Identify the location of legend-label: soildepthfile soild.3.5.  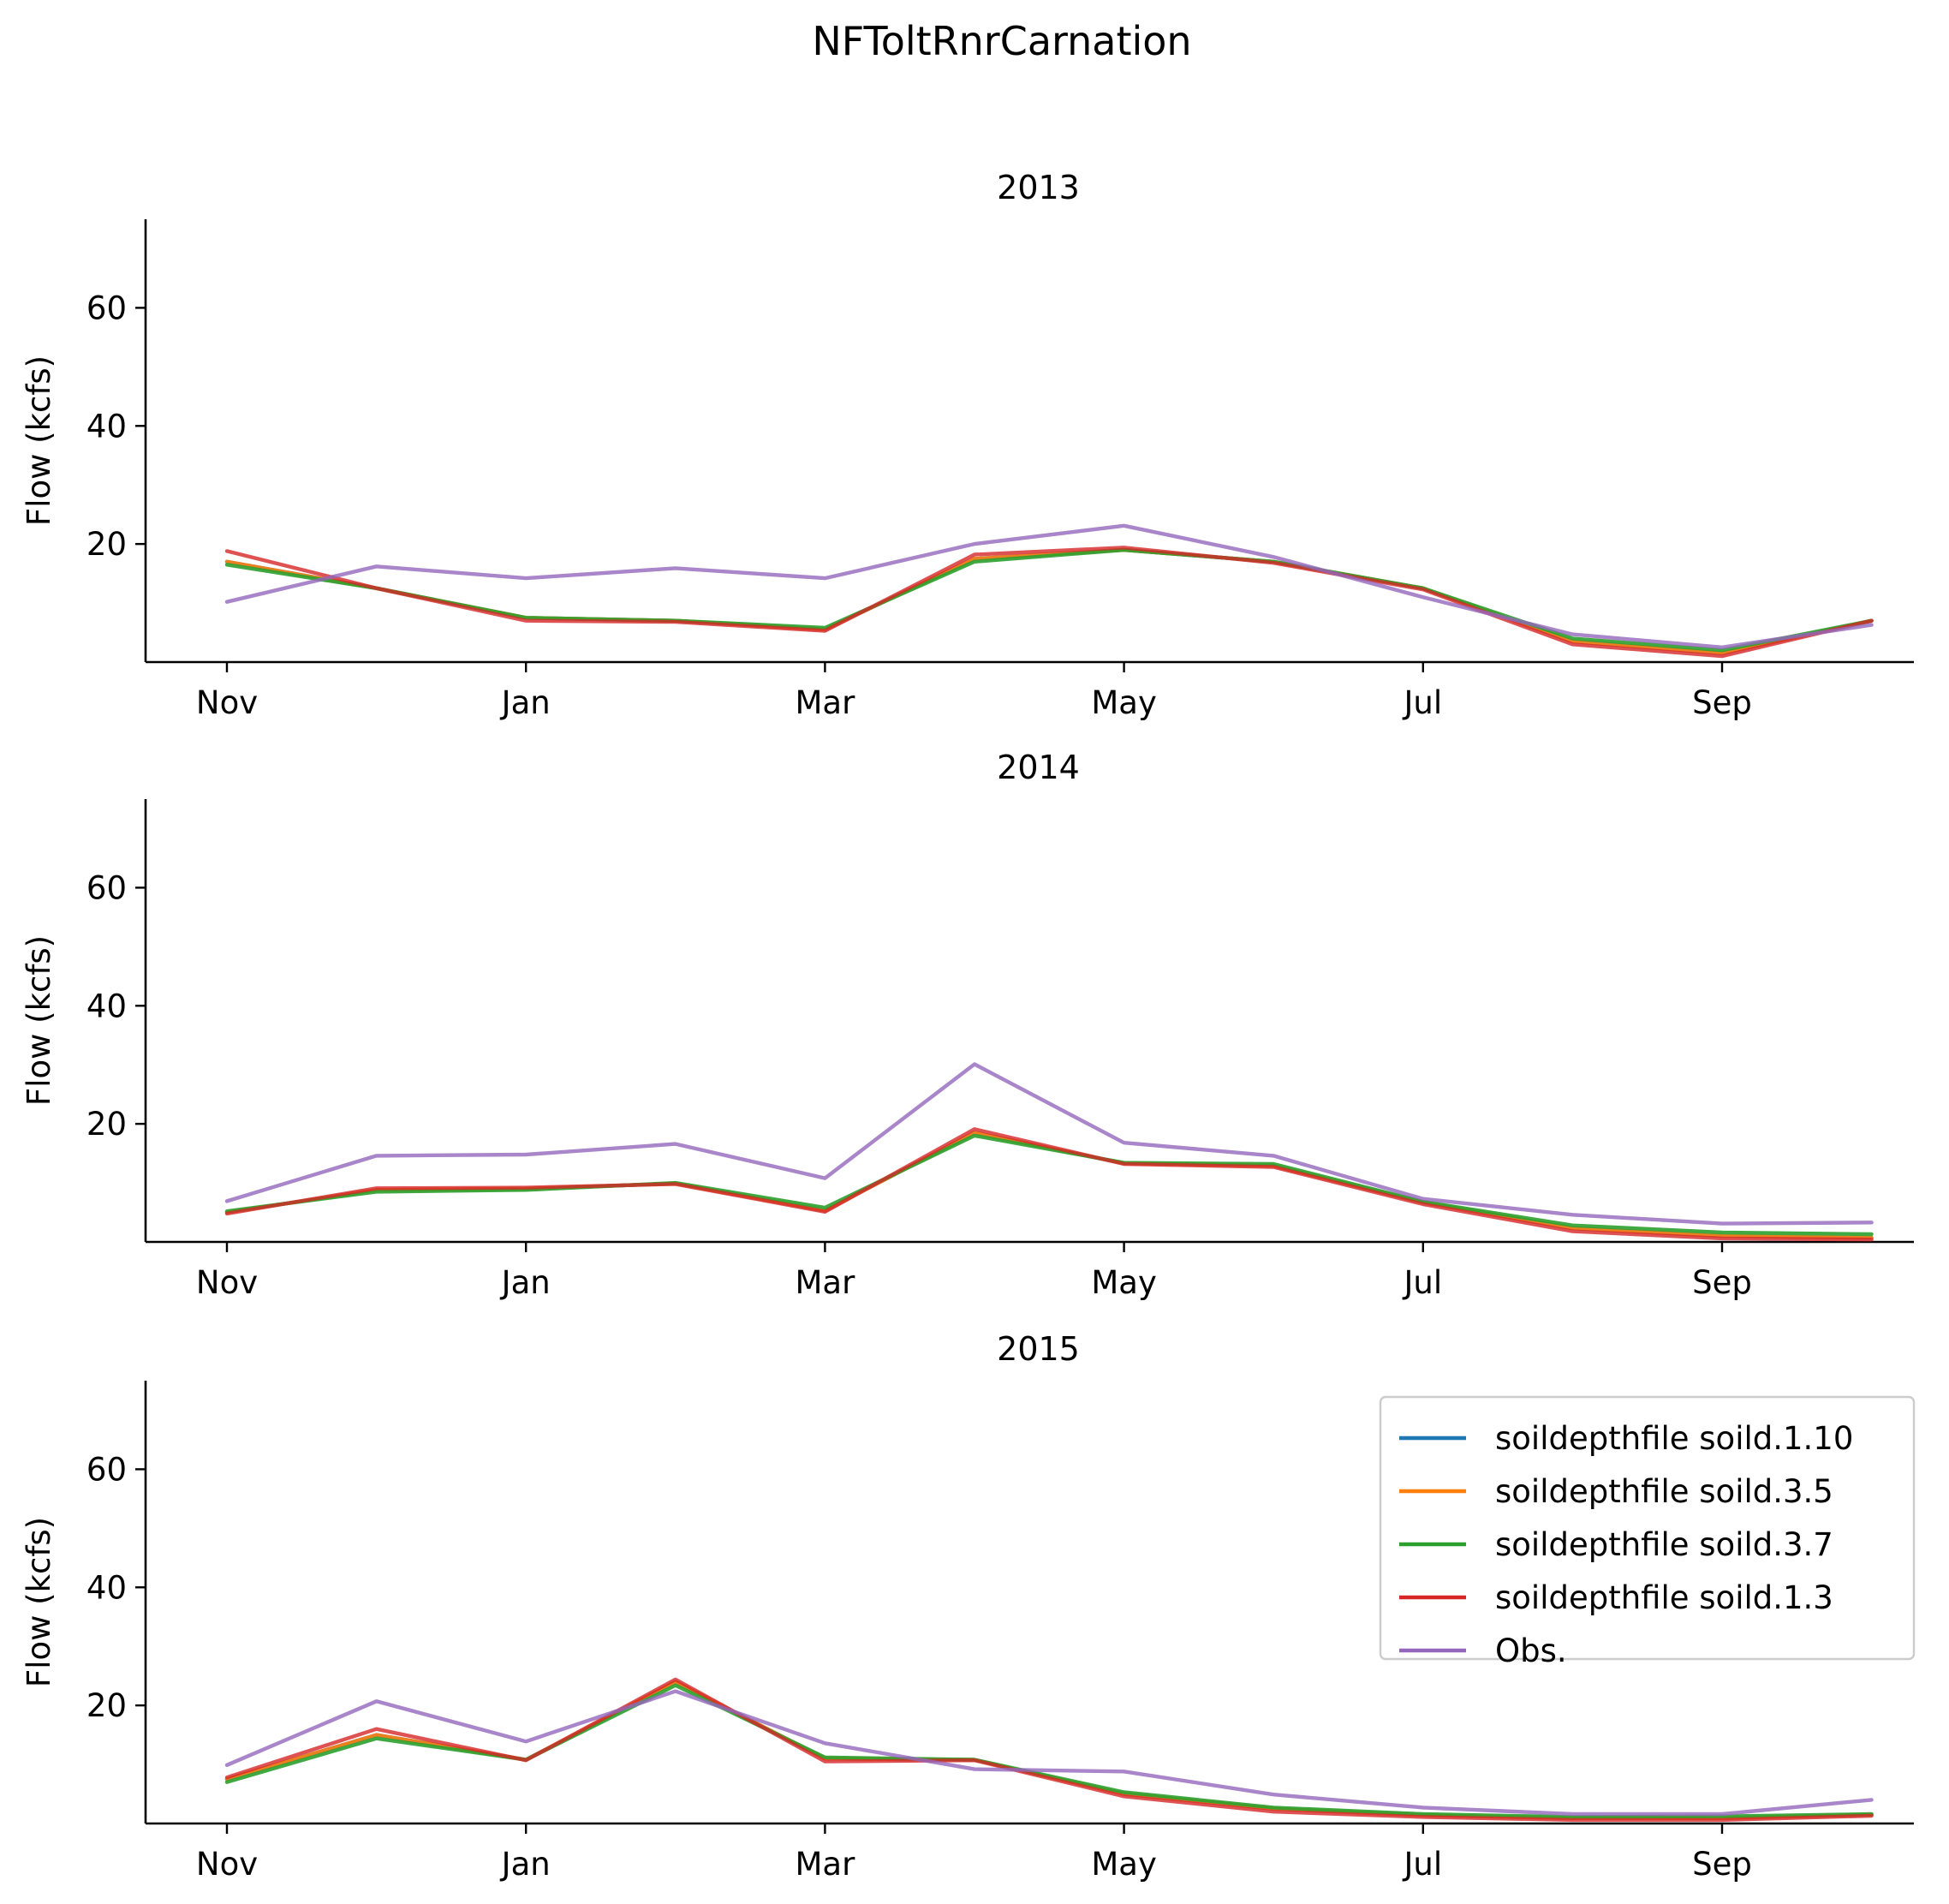
(1664, 1491).